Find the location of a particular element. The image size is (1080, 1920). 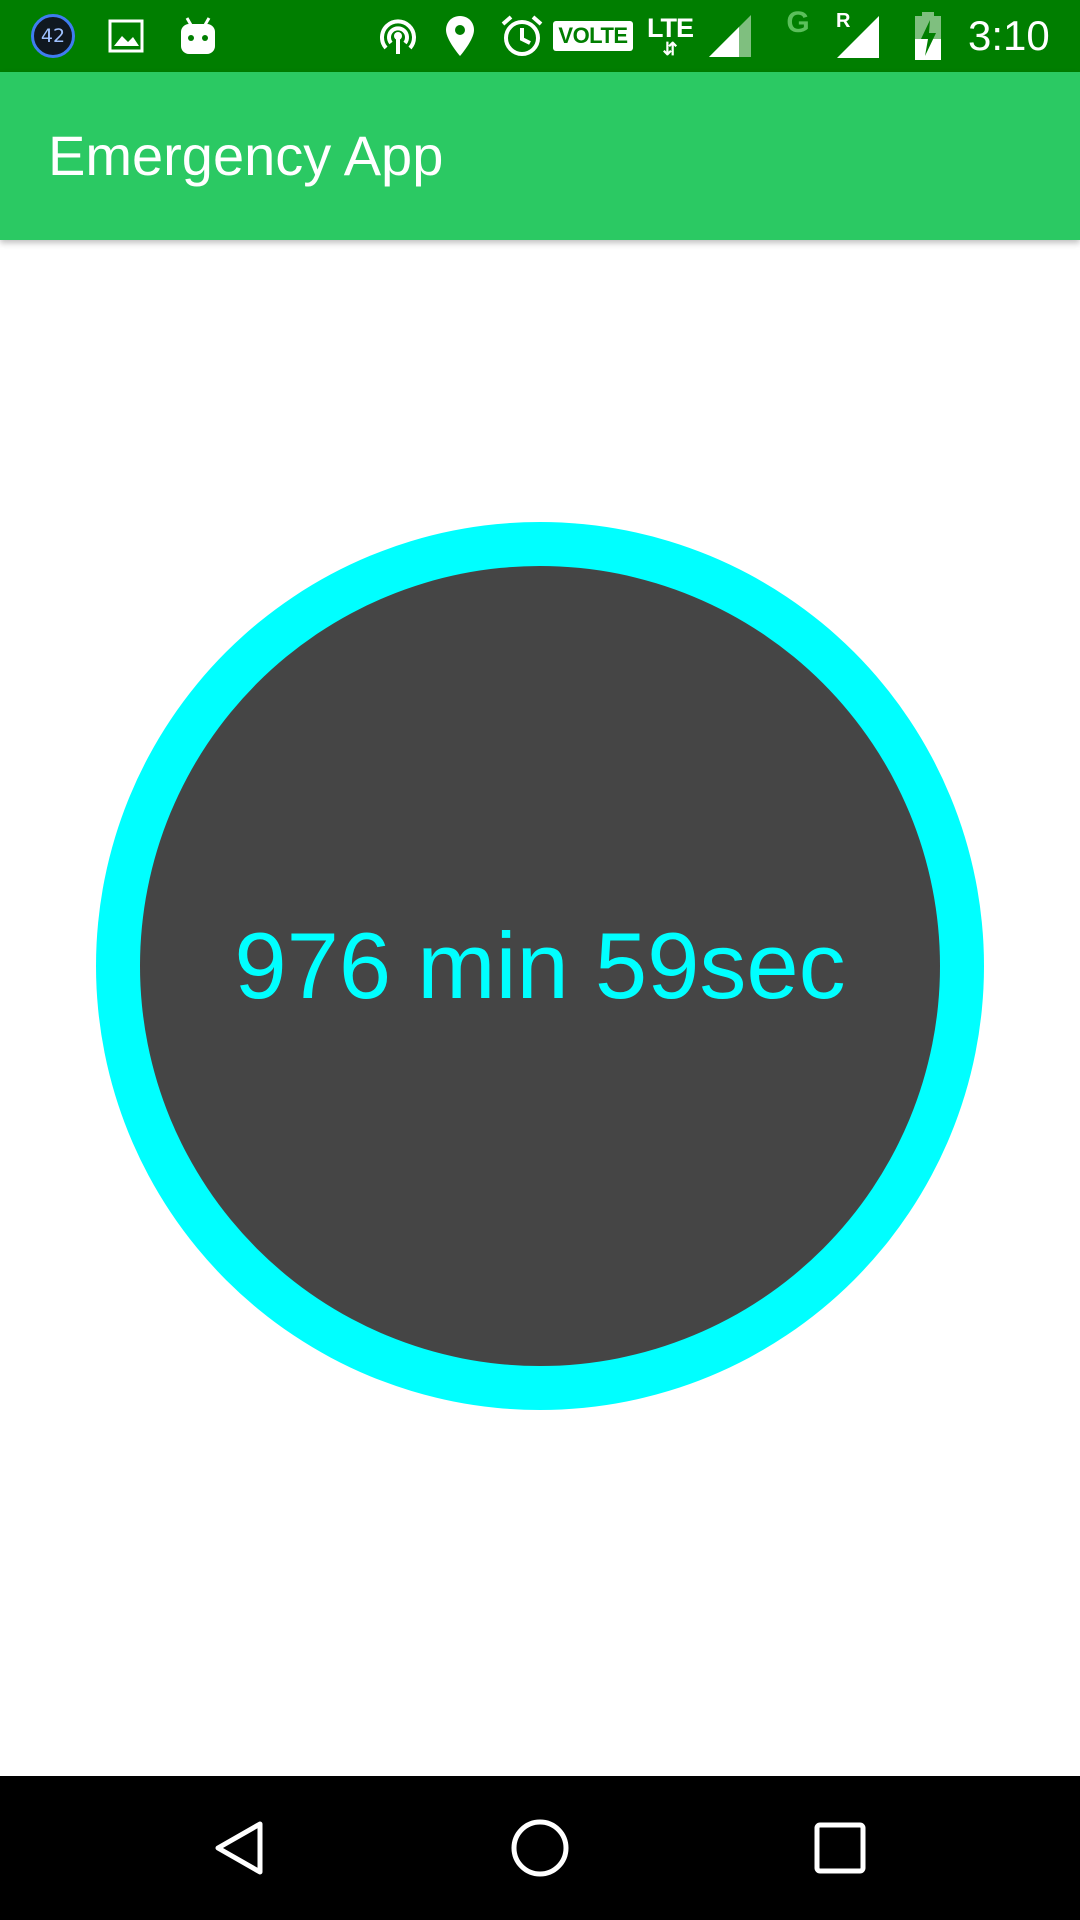

back-icon is located at coordinates (239, 1848).